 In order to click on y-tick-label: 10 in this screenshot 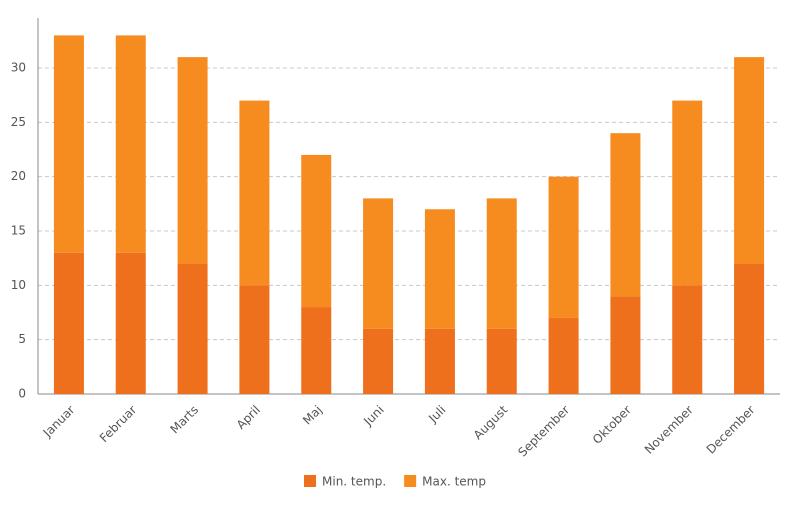, I will do `click(18, 285)`.